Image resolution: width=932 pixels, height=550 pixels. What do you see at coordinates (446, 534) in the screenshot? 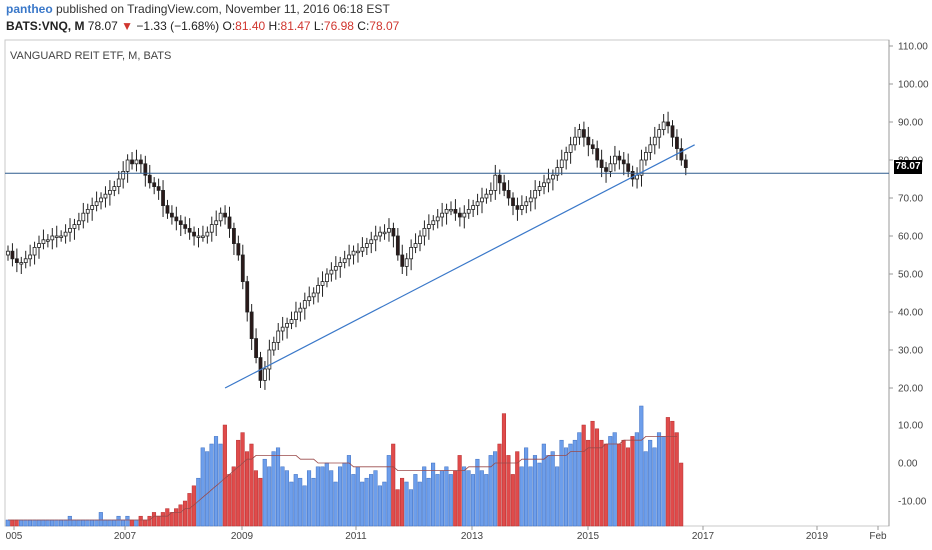
I see `time-axis: 005 2007 2009 2011 2013 2015 2017 2019 Feb` at bounding box center [446, 534].